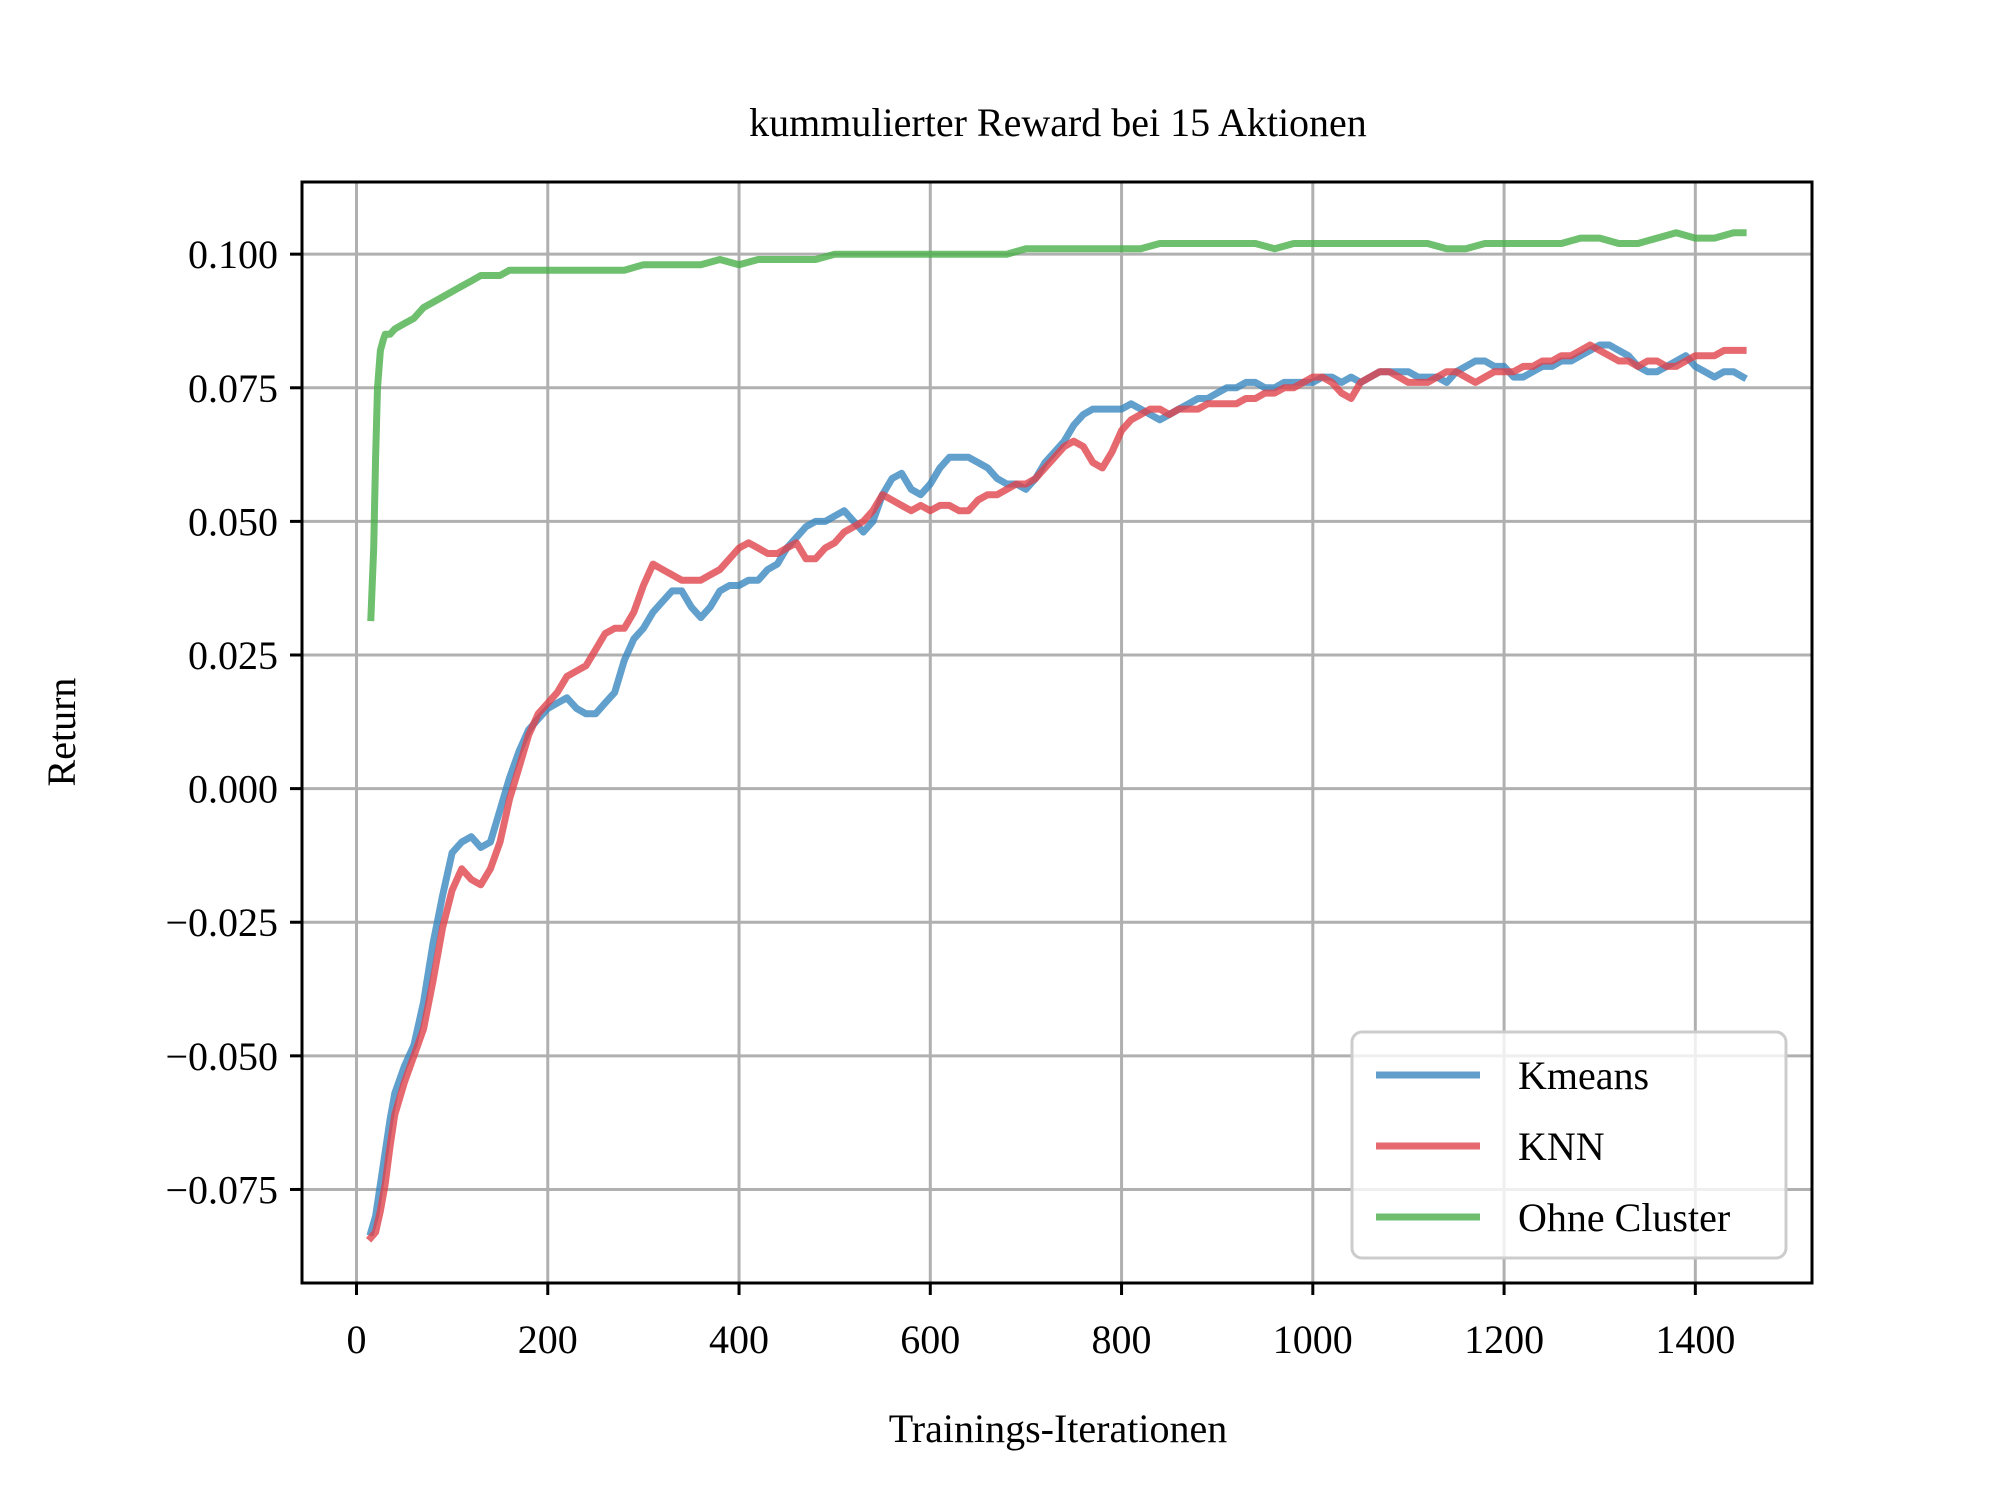 This screenshot has height=1500, width=2000. What do you see at coordinates (1313, 1339) in the screenshot?
I see `x-tick-label: 1000` at bounding box center [1313, 1339].